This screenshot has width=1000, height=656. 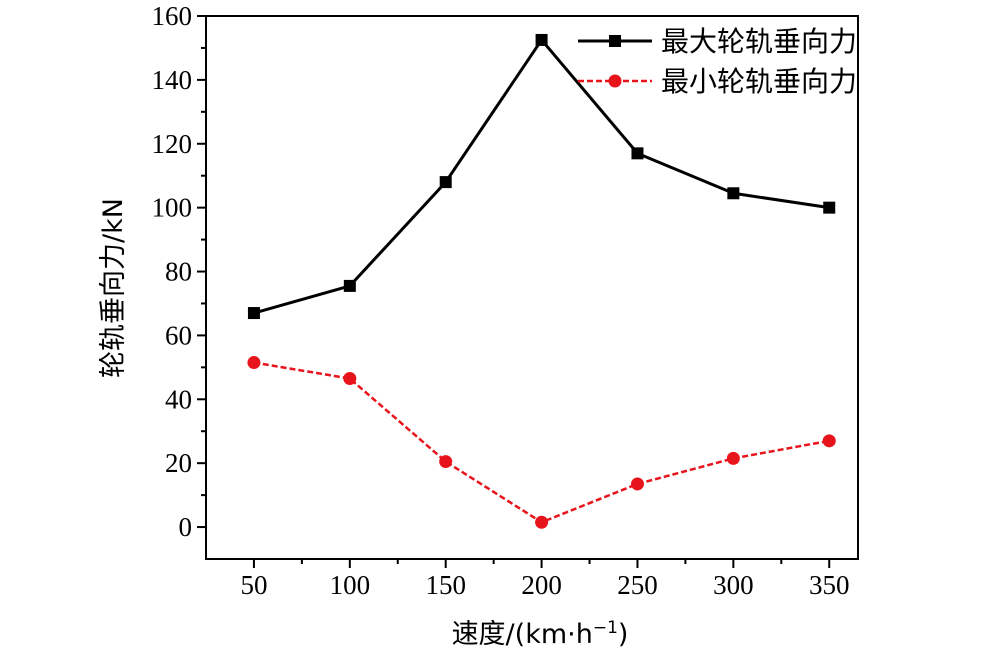 I want to click on x-axis-title-close: ), so click(x=623, y=634).